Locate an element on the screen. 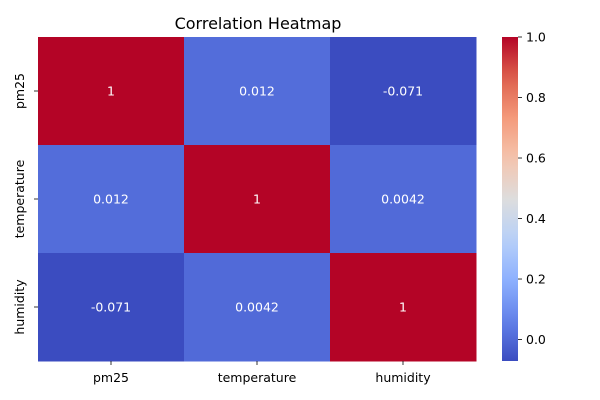  colorbar-tick-label: 0.0 is located at coordinates (536, 339).